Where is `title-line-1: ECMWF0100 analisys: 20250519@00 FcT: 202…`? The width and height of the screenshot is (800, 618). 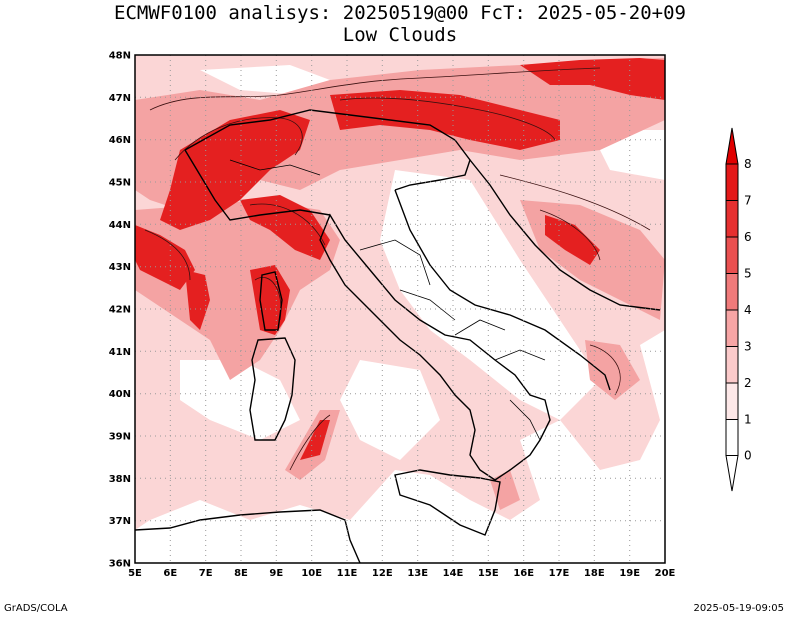
title-line-1: ECMWF0100 analisys: 20250519@00 FcT: 202… is located at coordinates (400, 13).